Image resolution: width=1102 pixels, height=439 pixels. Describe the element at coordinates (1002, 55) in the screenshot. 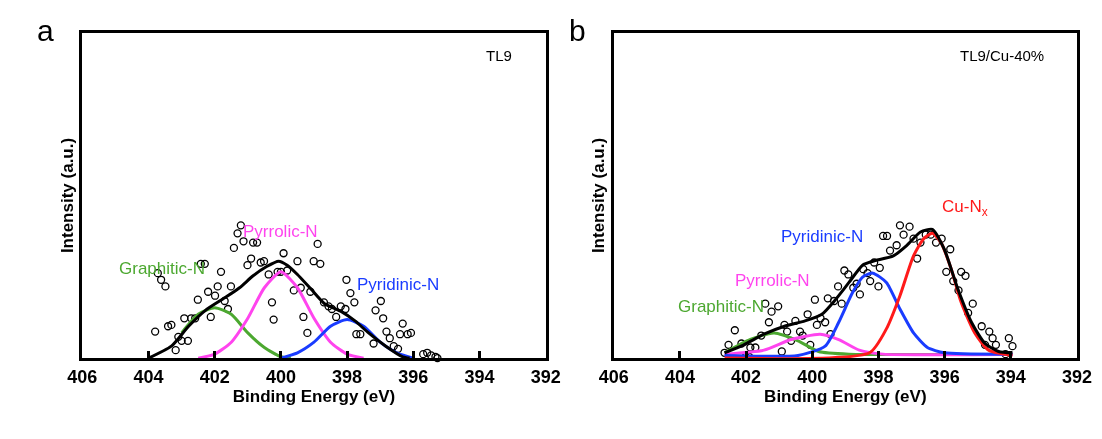

I see `text: TL9/Cu-40%` at that location.